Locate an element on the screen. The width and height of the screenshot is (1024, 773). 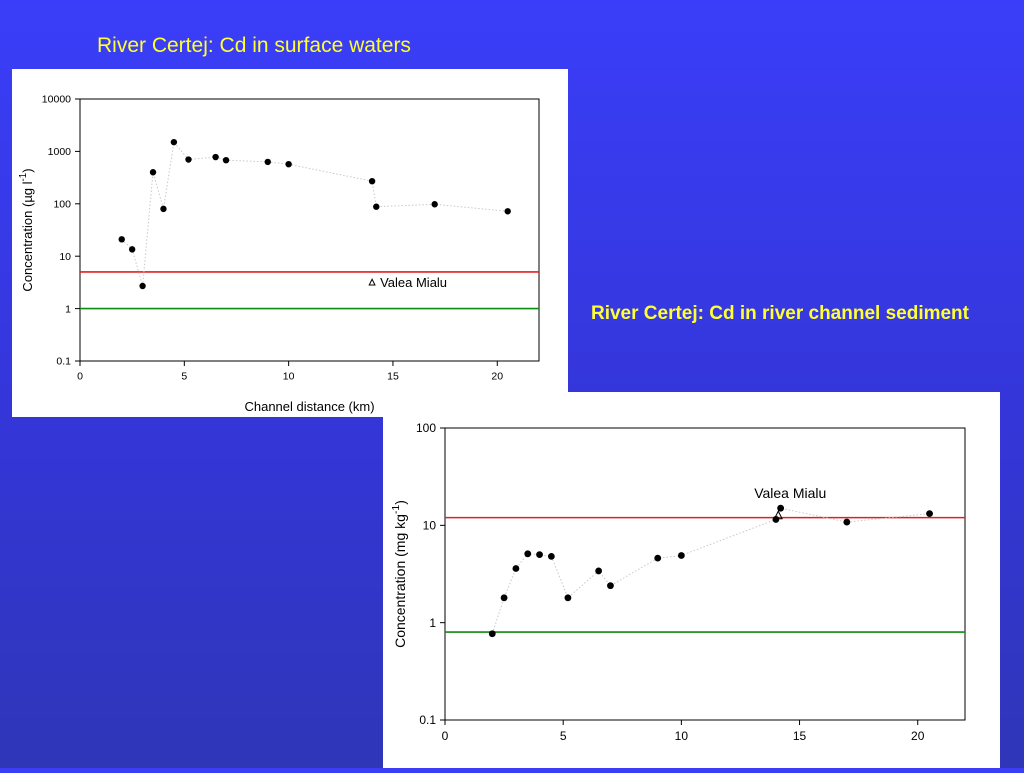
sediment-ytick-label: 0.1 is located at coordinates (427, 720).